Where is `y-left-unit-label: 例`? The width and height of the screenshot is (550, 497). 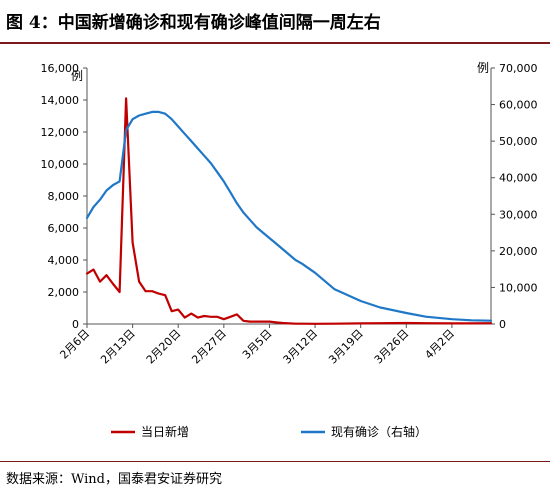
y-left-unit-label: 例 is located at coordinates (77, 76).